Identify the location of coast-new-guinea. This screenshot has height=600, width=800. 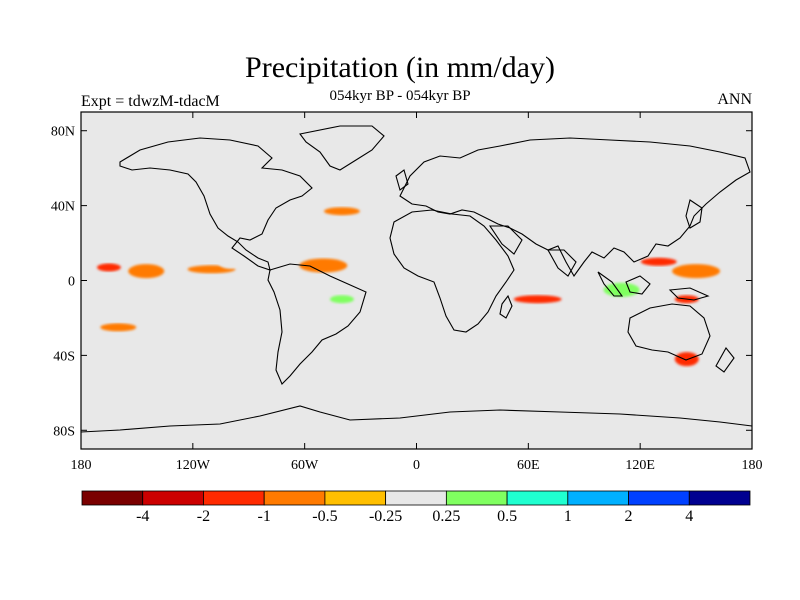
(689, 294).